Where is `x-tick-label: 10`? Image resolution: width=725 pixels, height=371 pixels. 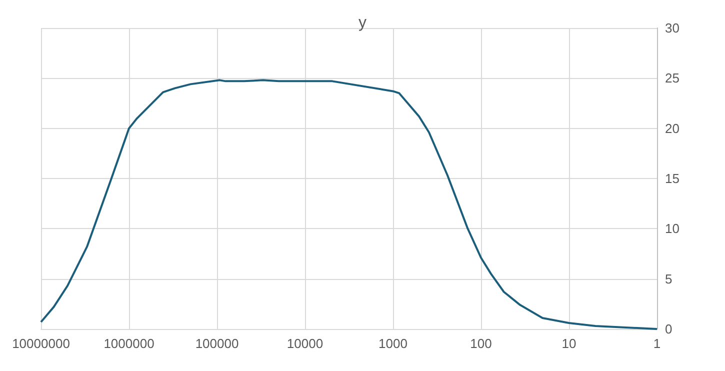 x-tick-label: 10 is located at coordinates (569, 343).